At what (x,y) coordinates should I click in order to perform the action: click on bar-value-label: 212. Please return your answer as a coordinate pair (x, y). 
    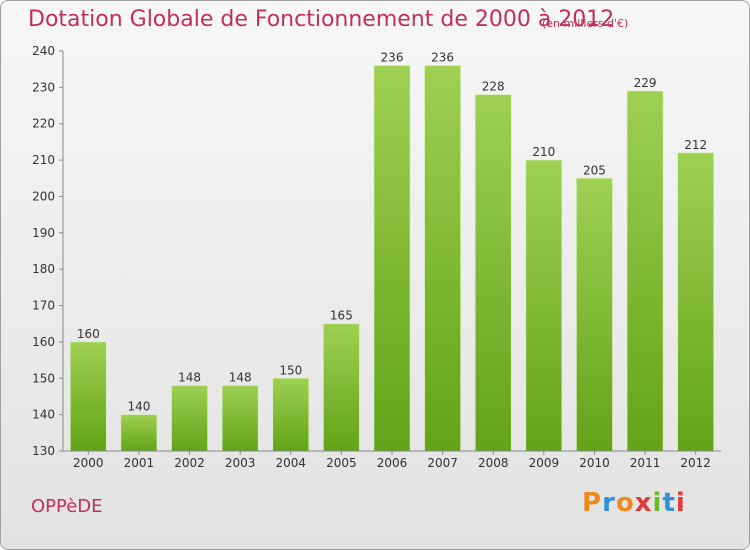
    Looking at the image, I should click on (695, 145).